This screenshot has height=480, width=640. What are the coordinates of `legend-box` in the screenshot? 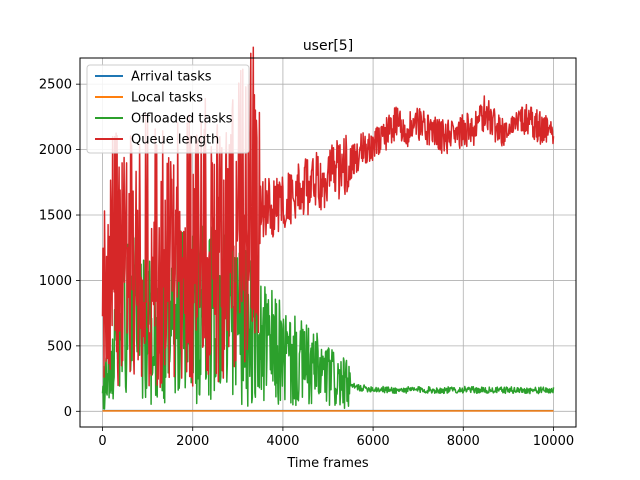 It's located at (168, 109).